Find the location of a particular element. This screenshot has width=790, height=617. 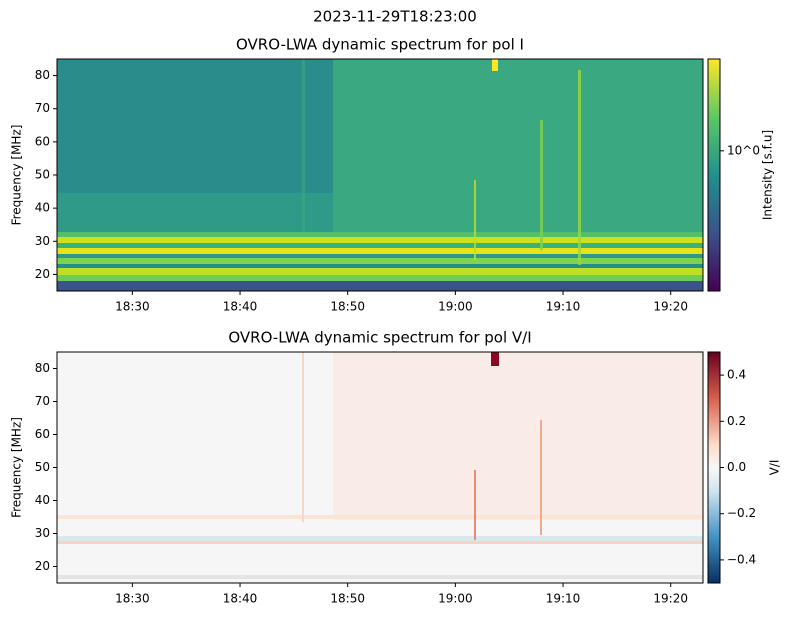

axes-title: OVRO-LWA dynamic spectrum for pol V/I is located at coordinates (379, 338).